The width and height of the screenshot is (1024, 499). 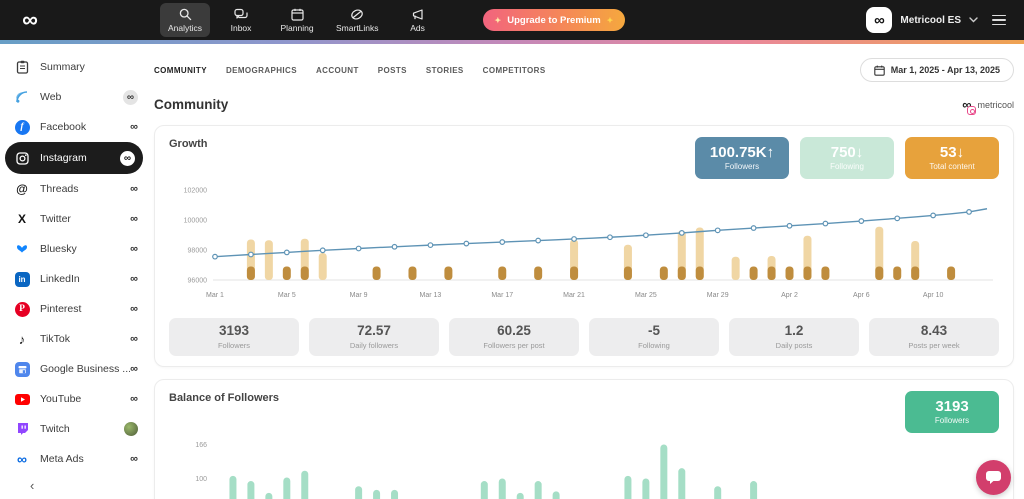 I want to click on sidebar-item-label: Pinterest, so click(x=61, y=309).